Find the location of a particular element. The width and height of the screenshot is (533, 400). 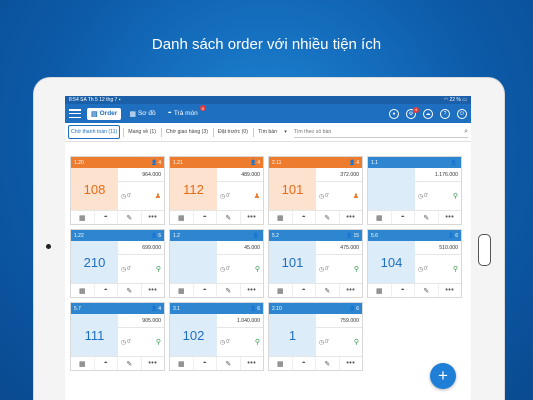

table-number is located at coordinates (391, 189).